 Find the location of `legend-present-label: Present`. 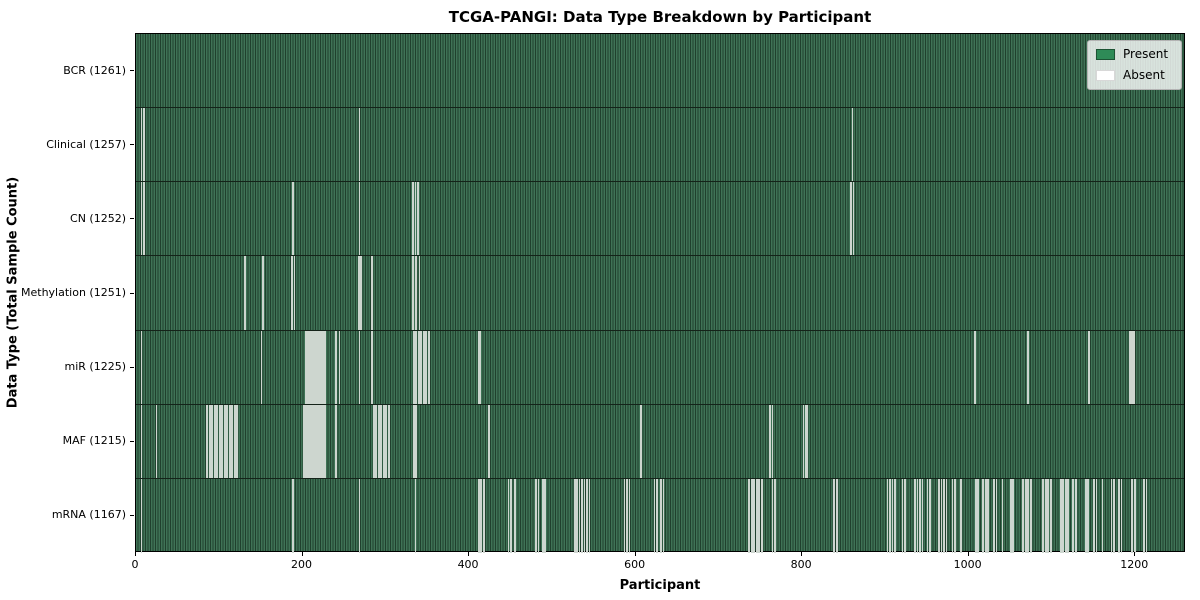

legend-present-label: Present is located at coordinates (1146, 54).